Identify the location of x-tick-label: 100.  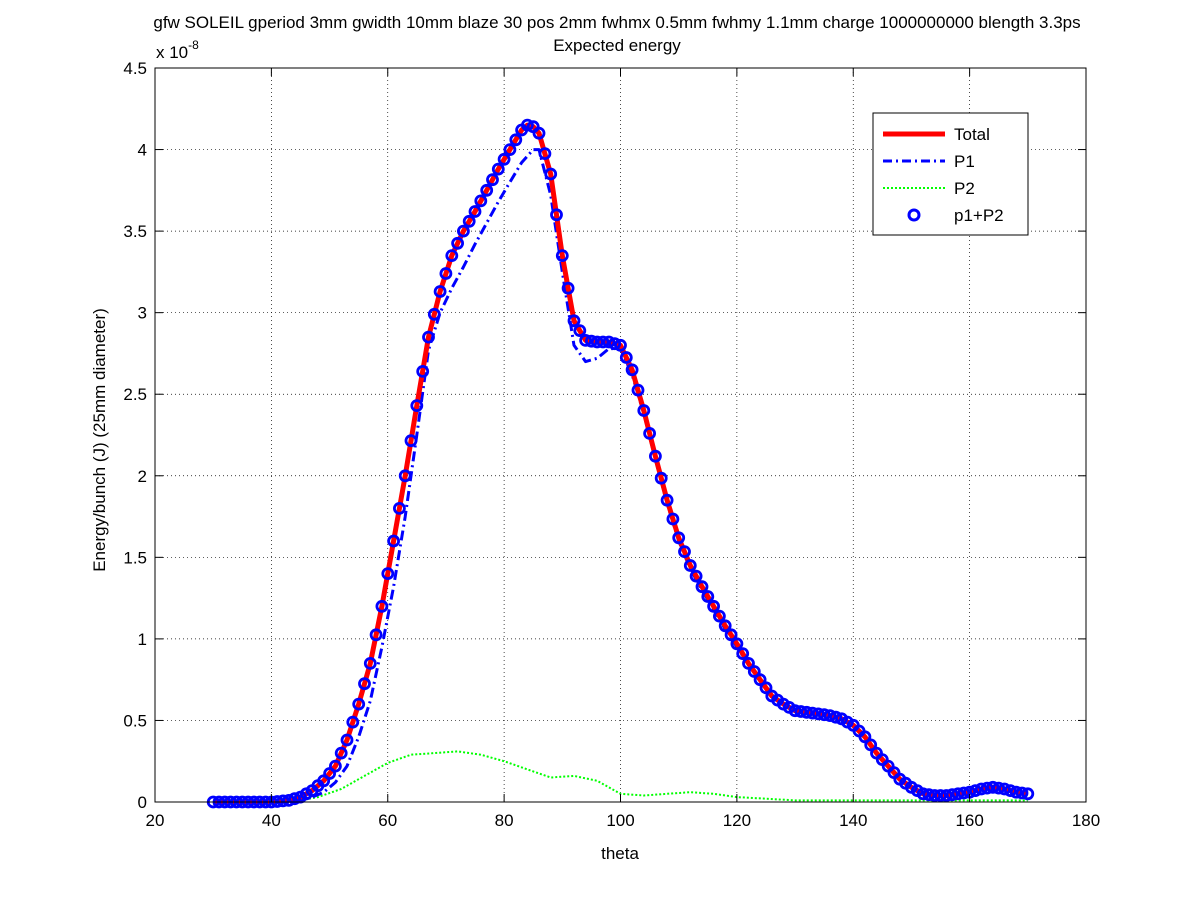
(620, 820).